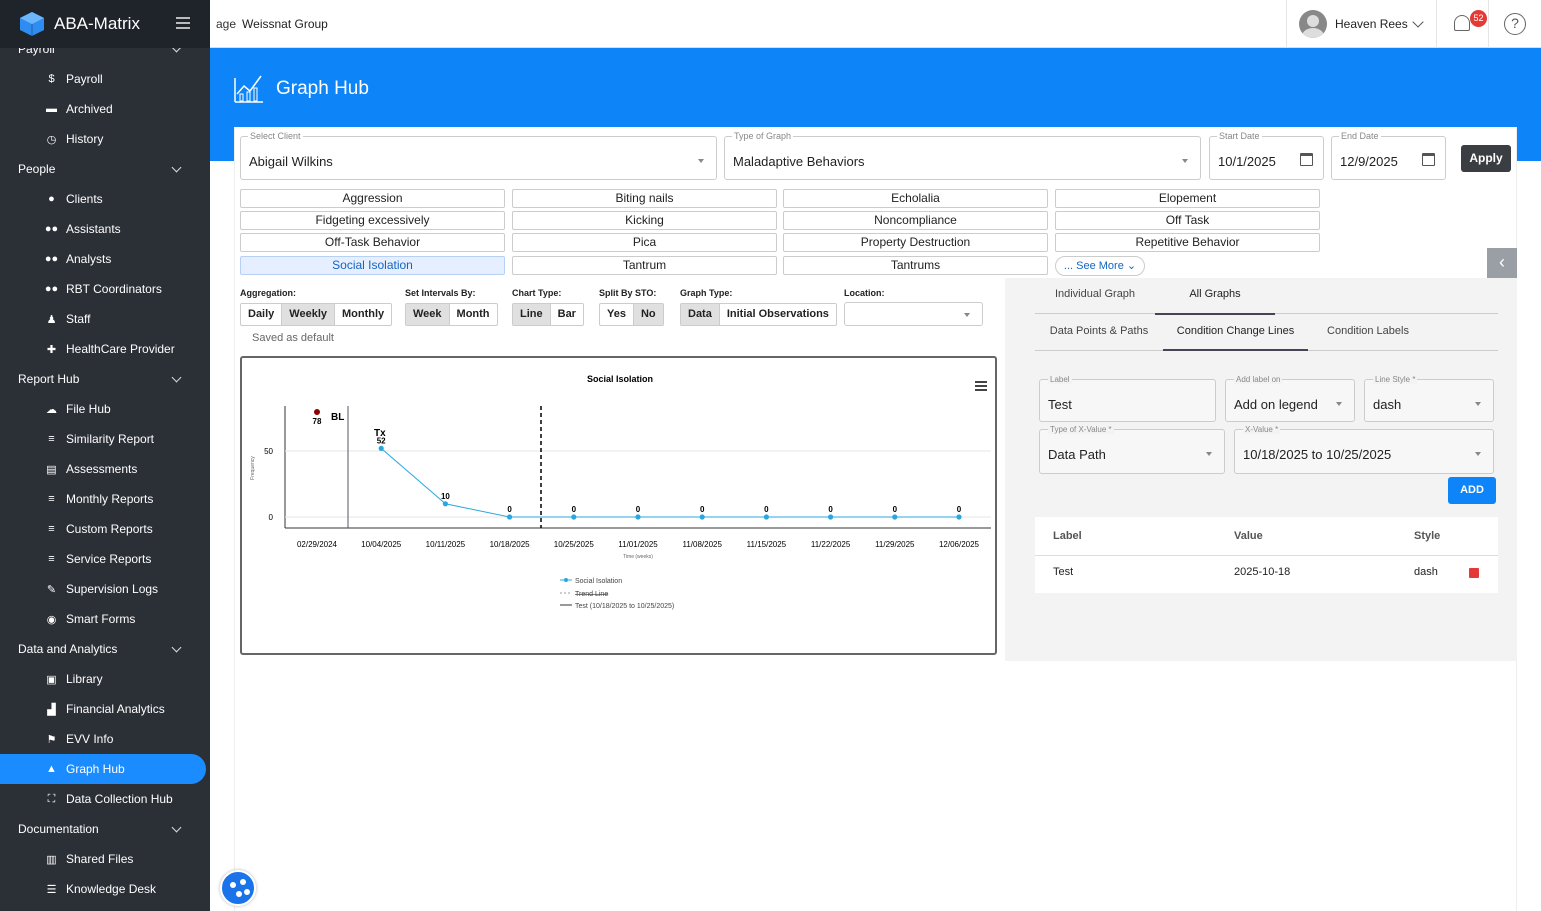 Image resolution: width=1541 pixels, height=911 pixels. I want to click on logo-icon, so click(32, 24).